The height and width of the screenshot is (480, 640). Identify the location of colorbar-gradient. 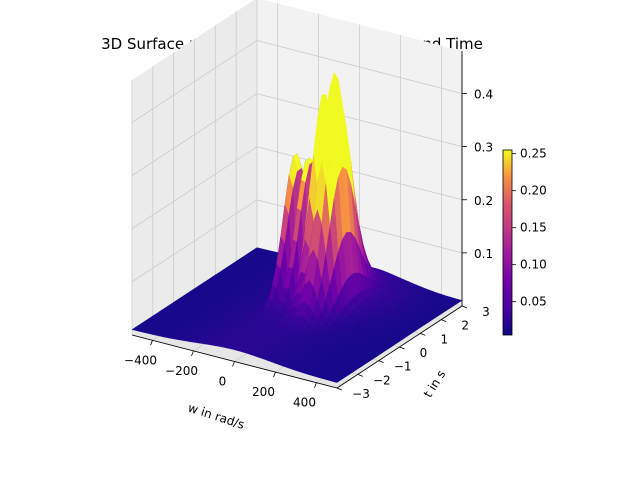
(507, 242).